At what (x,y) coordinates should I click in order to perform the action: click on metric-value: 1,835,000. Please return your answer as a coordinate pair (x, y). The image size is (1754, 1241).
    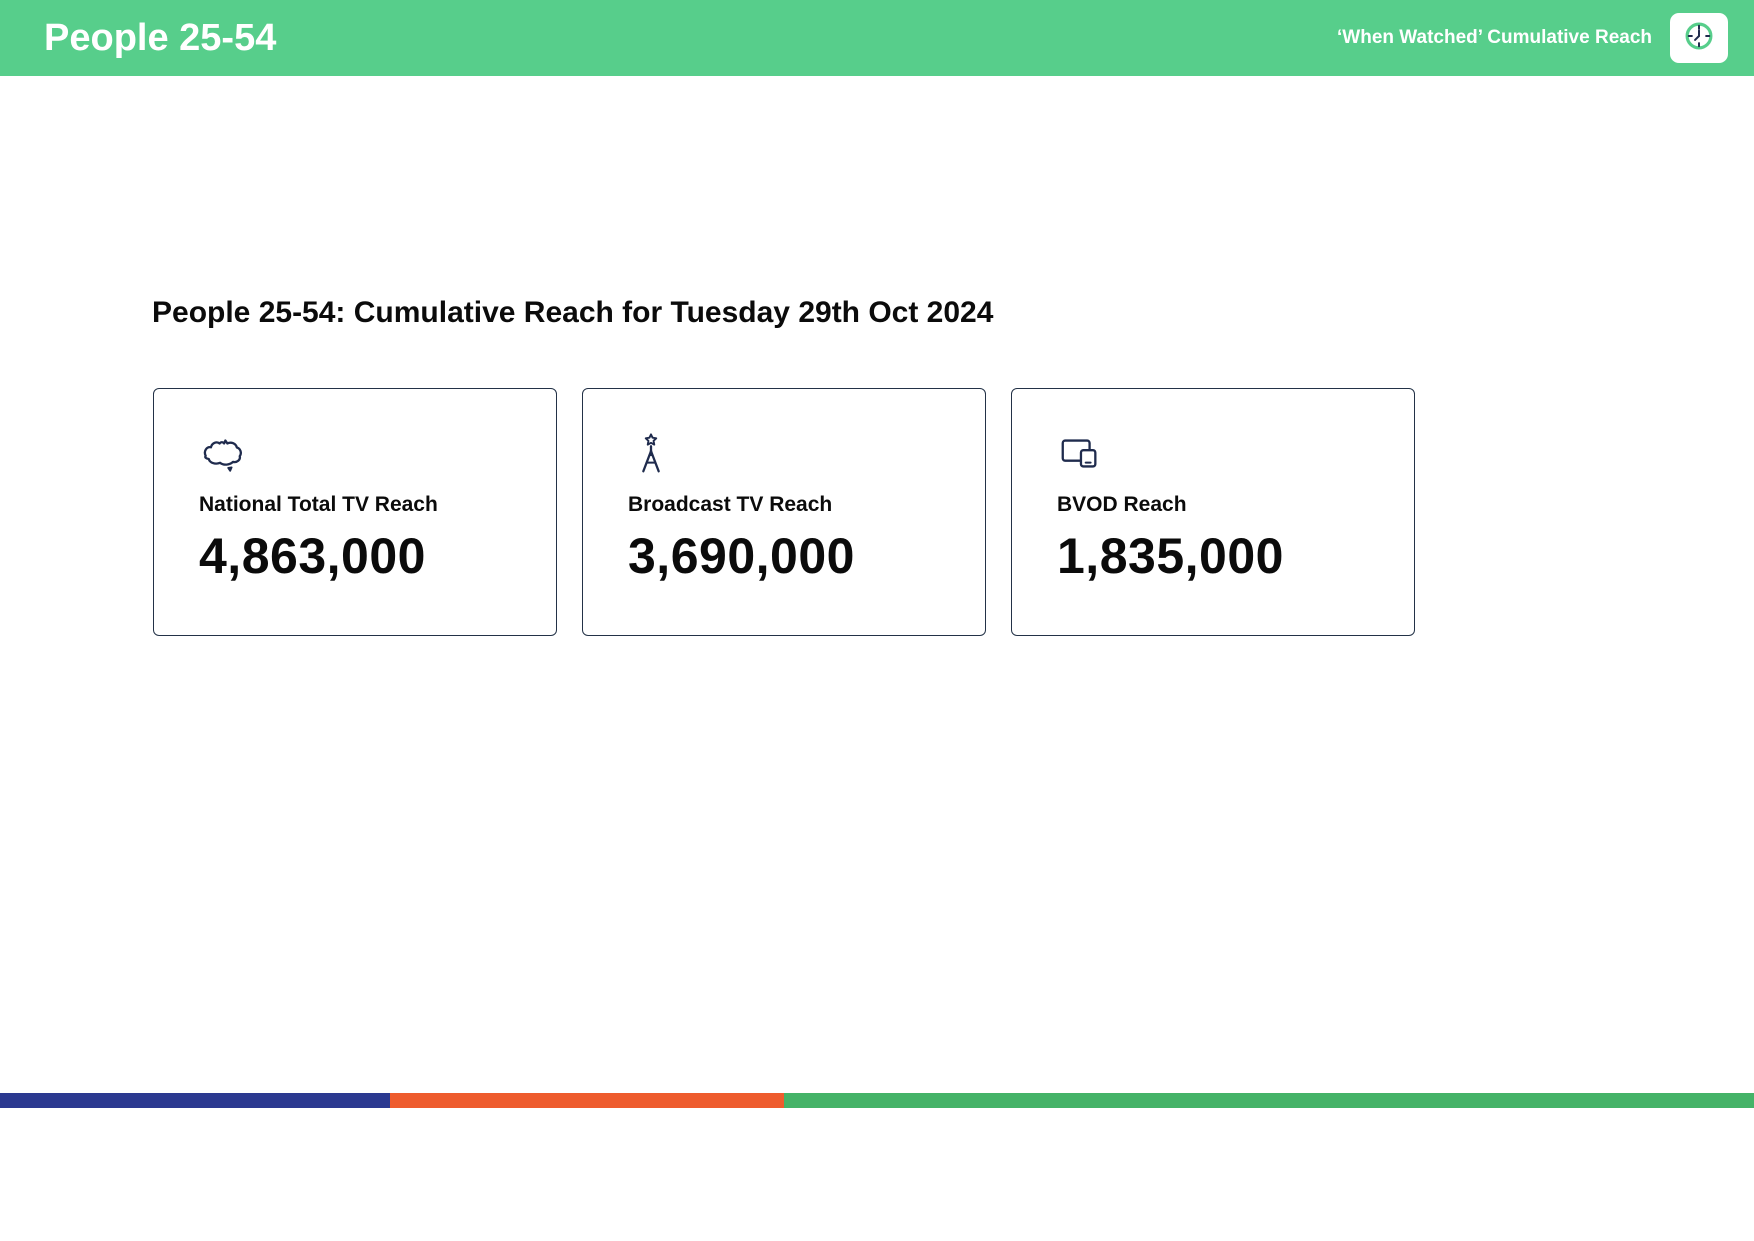
    Looking at the image, I should click on (1170, 556).